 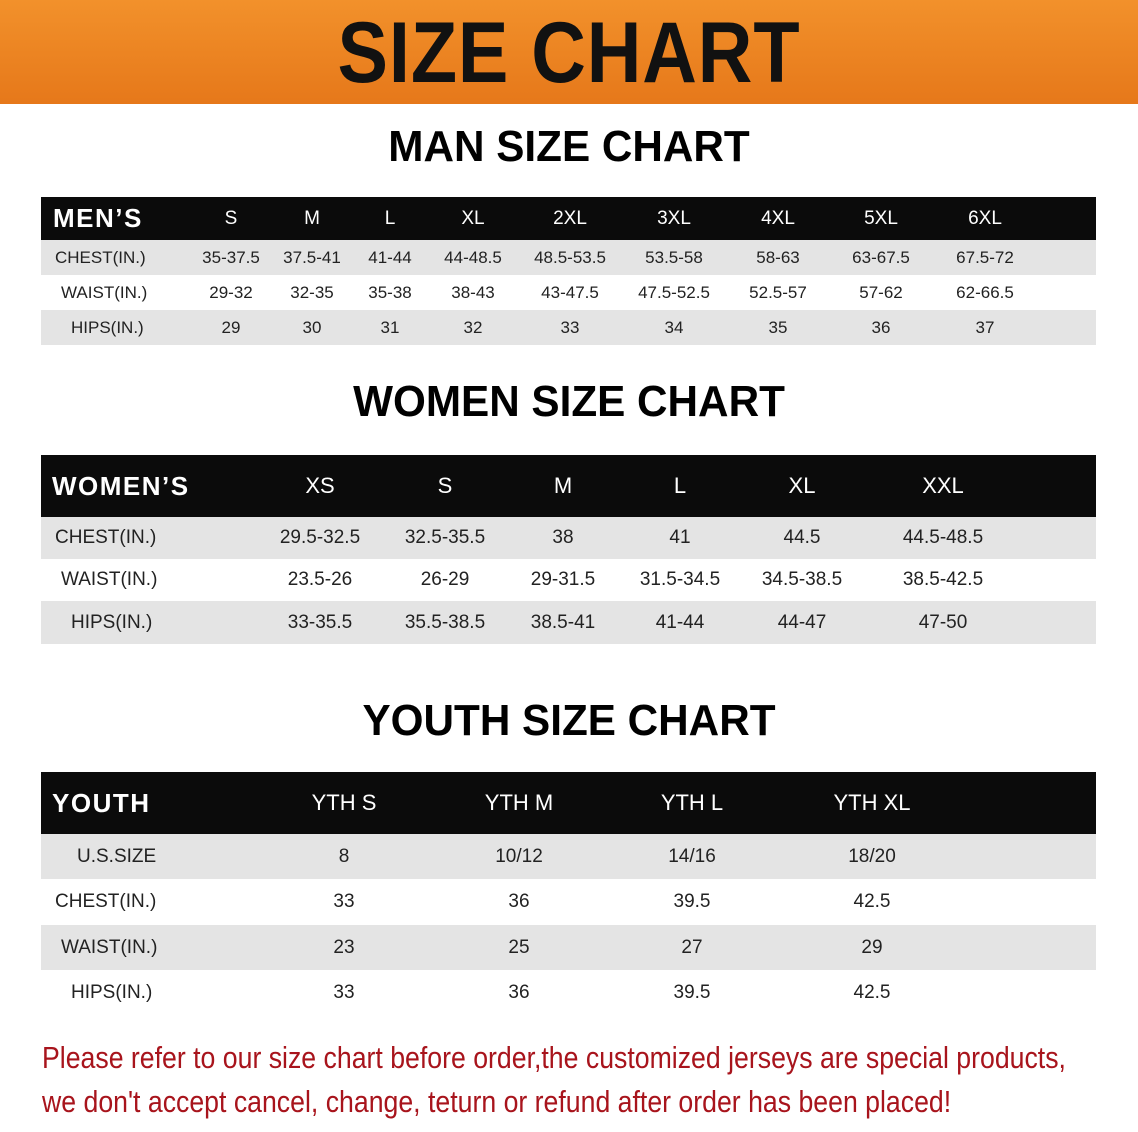 What do you see at coordinates (312, 257) in the screenshot?
I see `table-cell: 37.5-41` at bounding box center [312, 257].